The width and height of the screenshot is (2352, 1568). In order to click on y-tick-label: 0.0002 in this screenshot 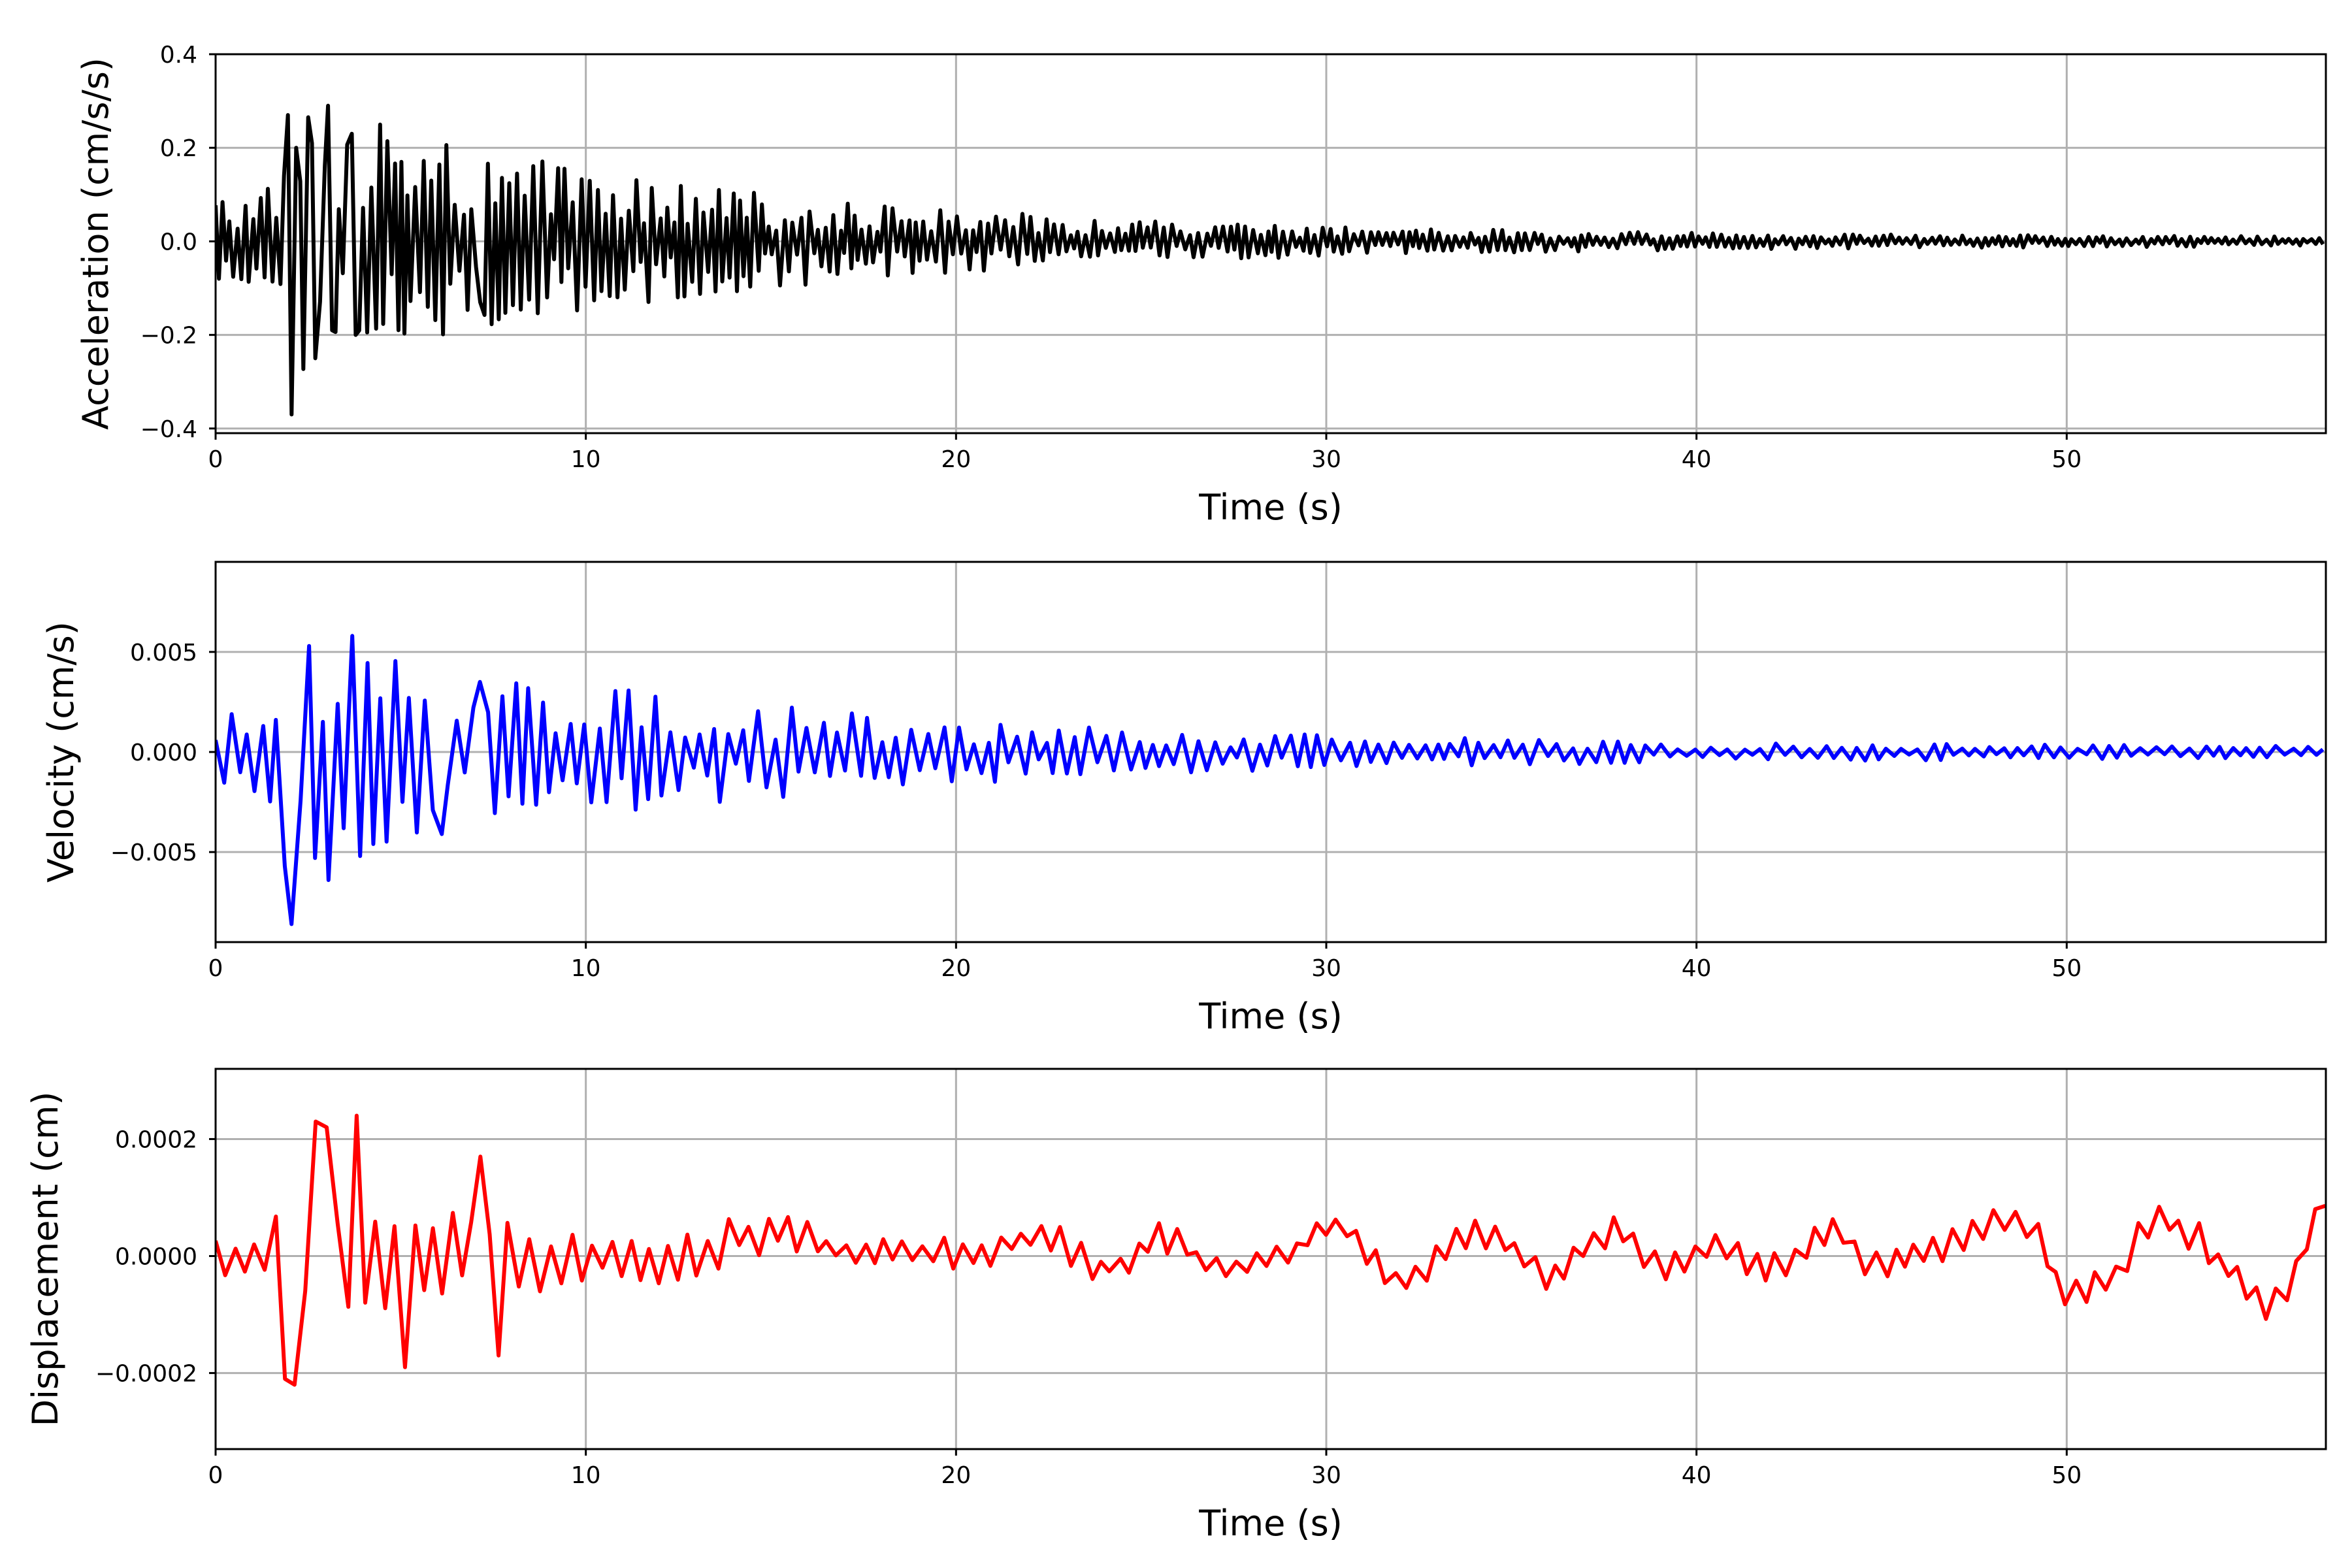, I will do `click(156, 1139)`.